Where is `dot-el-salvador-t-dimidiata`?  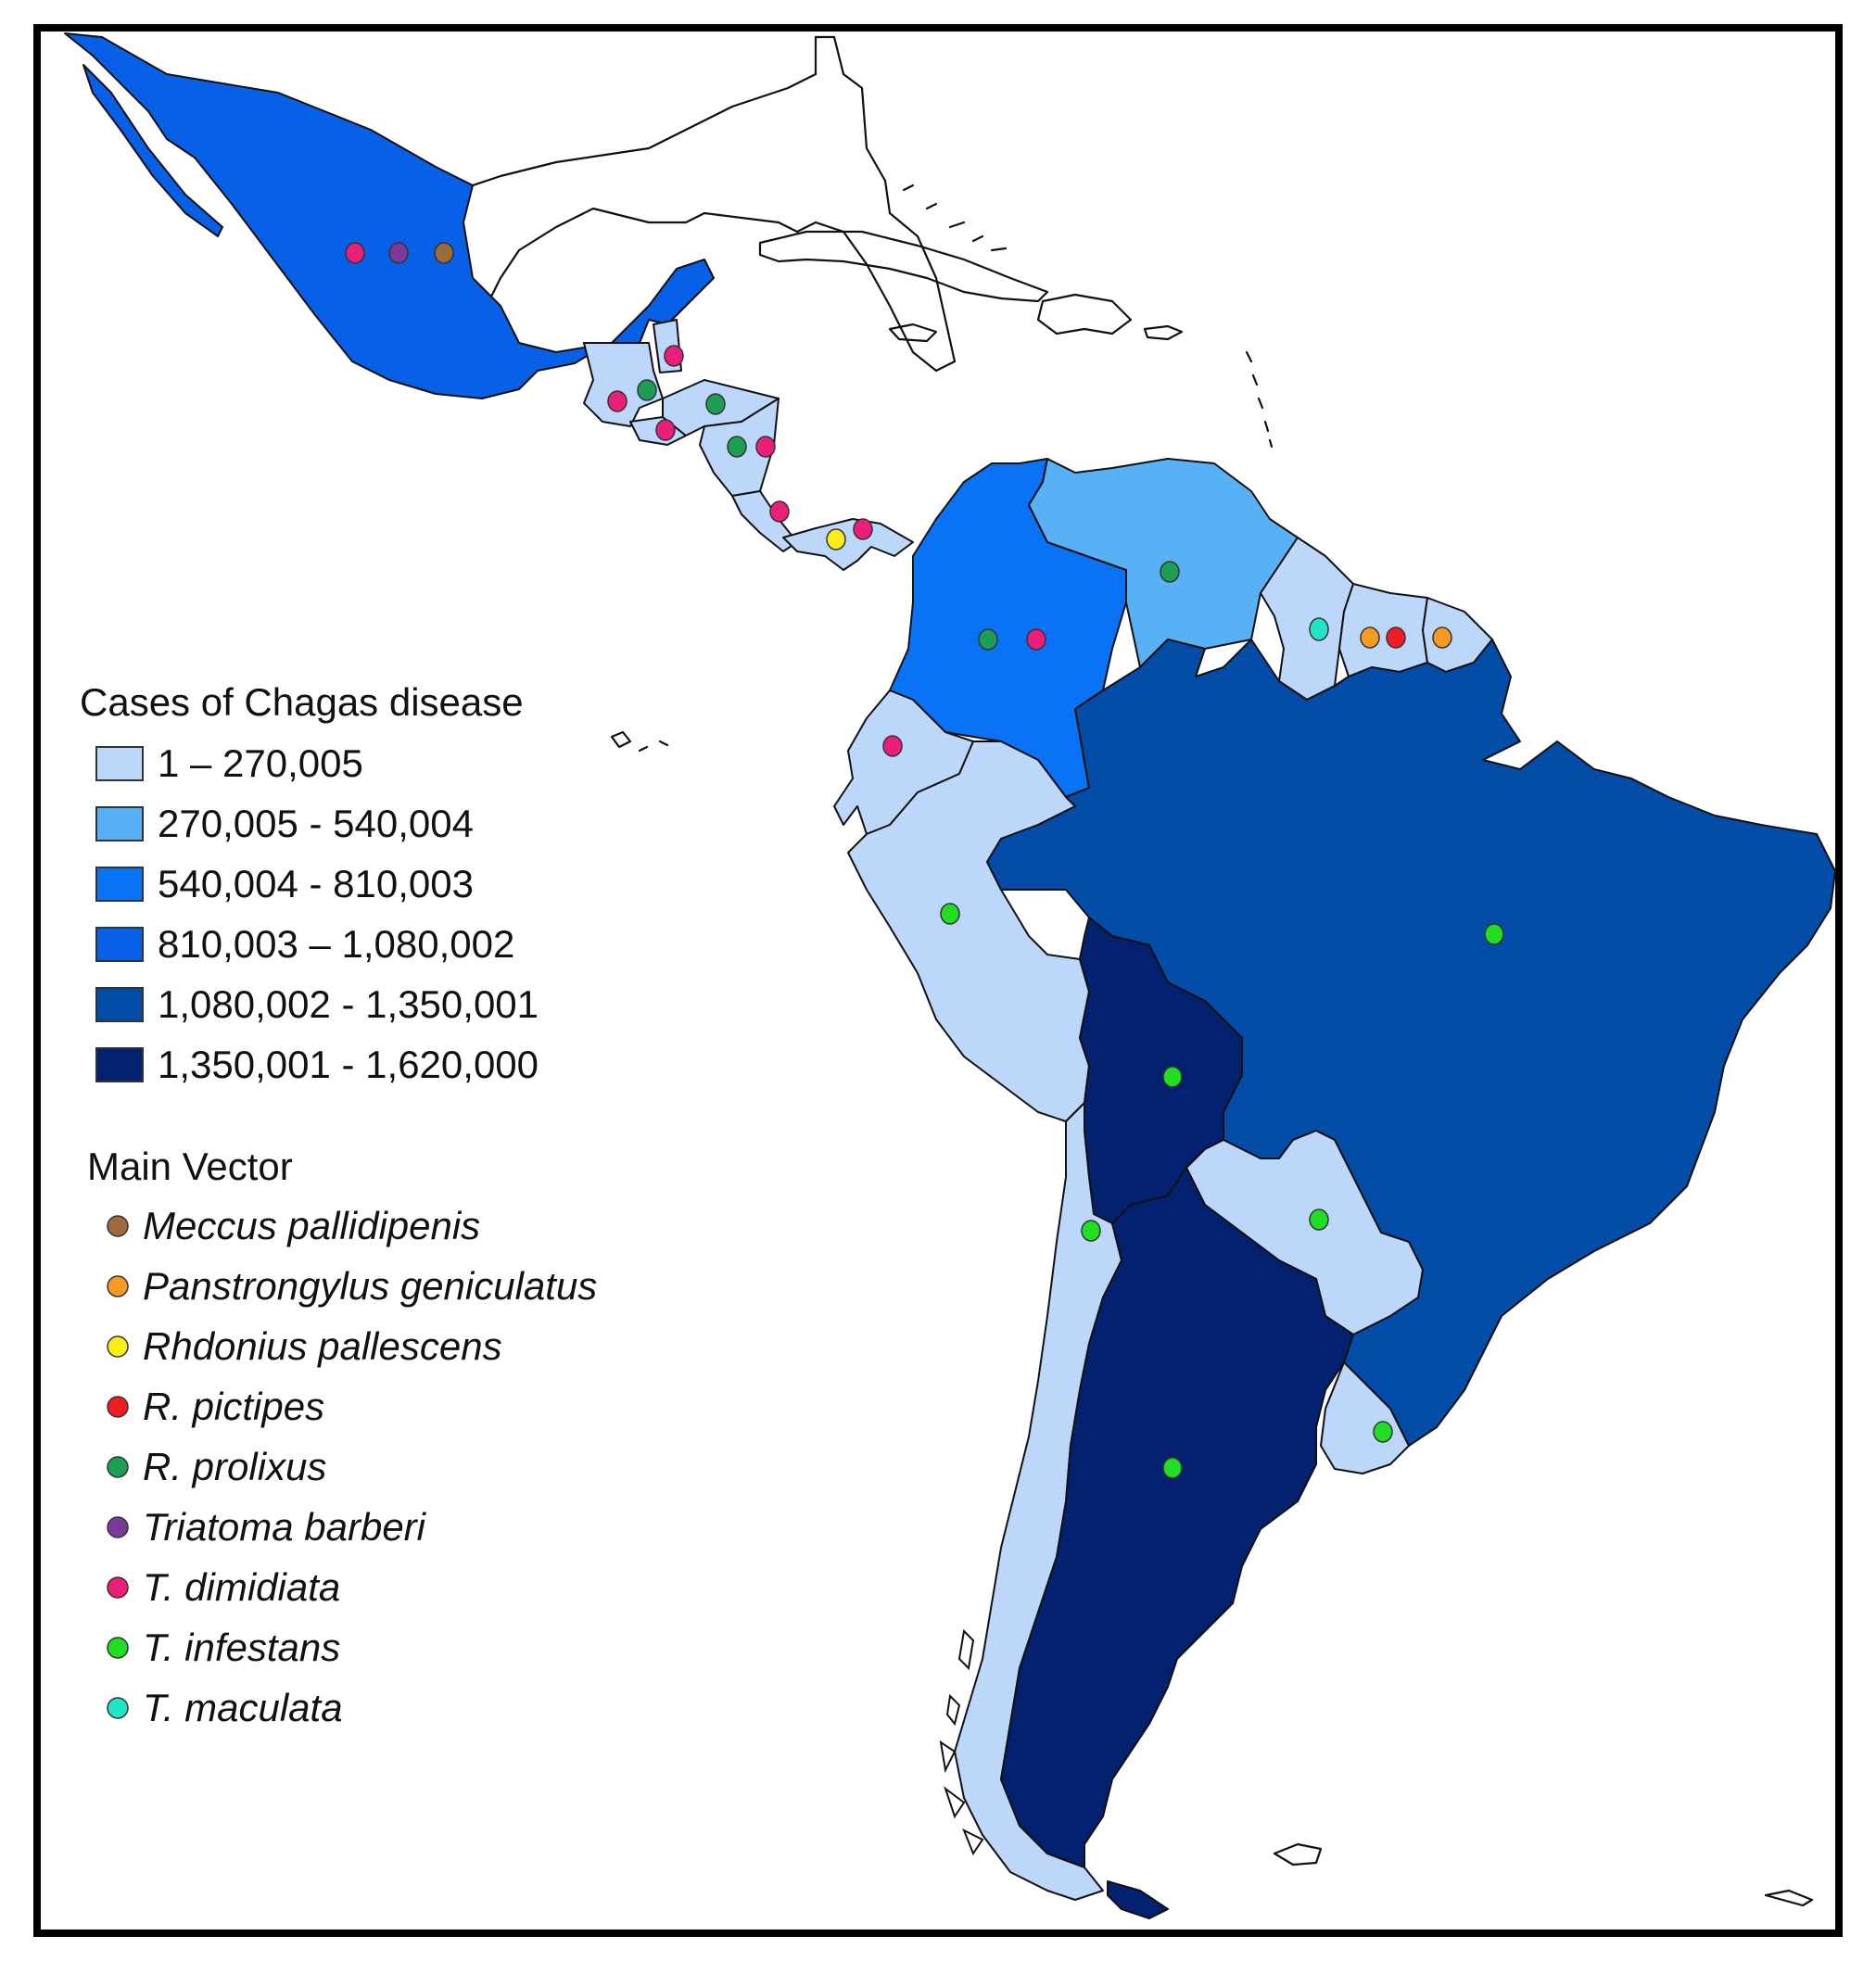
dot-el-salvador-t-dimidiata is located at coordinates (666, 430).